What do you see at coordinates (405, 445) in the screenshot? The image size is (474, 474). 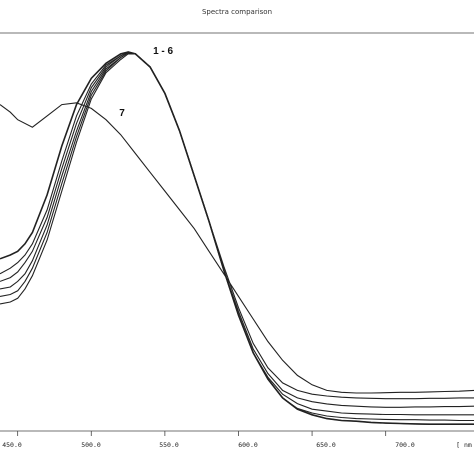 I see `x-tick-label-5: 700.0` at bounding box center [405, 445].